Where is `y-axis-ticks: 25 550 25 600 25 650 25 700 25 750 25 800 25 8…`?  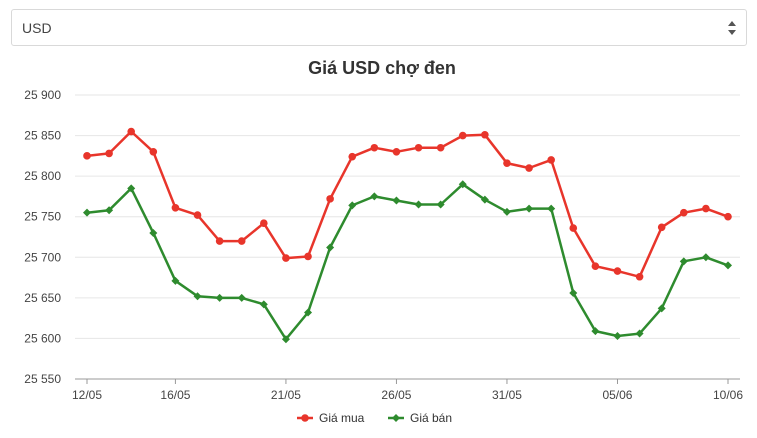 y-axis-ticks: 25 550 25 600 25 650 25 700 25 750 25 800 25 8… is located at coordinates (42, 237).